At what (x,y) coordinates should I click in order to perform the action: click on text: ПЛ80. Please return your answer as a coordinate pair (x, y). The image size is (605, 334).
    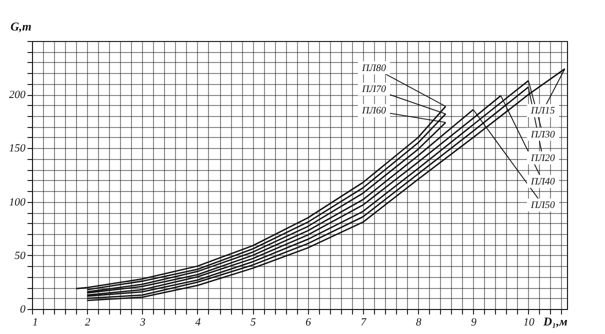
    Looking at the image, I should click on (373, 68).